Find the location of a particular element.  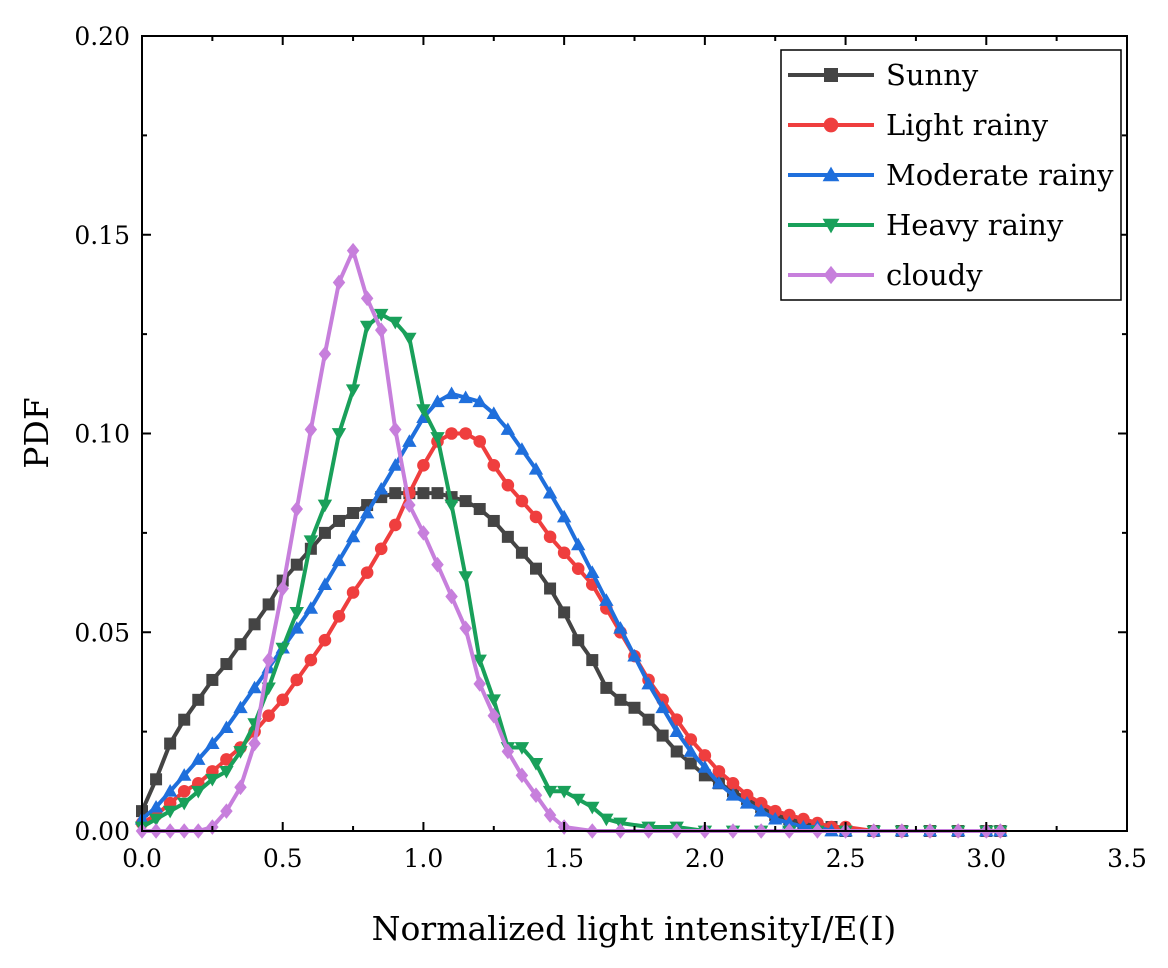

y-tick-label: 0.00 is located at coordinates (102, 831).